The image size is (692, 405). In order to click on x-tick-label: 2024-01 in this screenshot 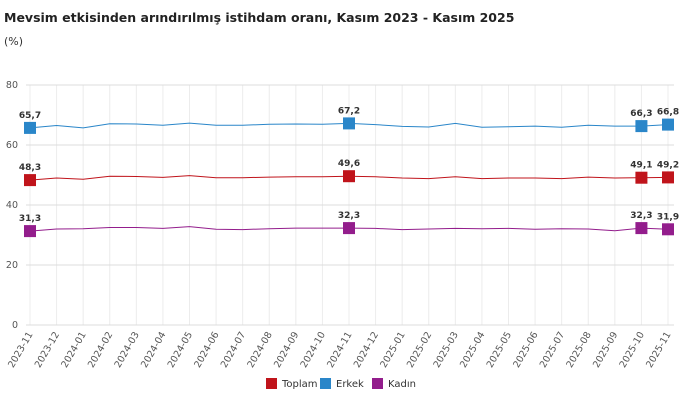, I will do `click(73, 350)`.